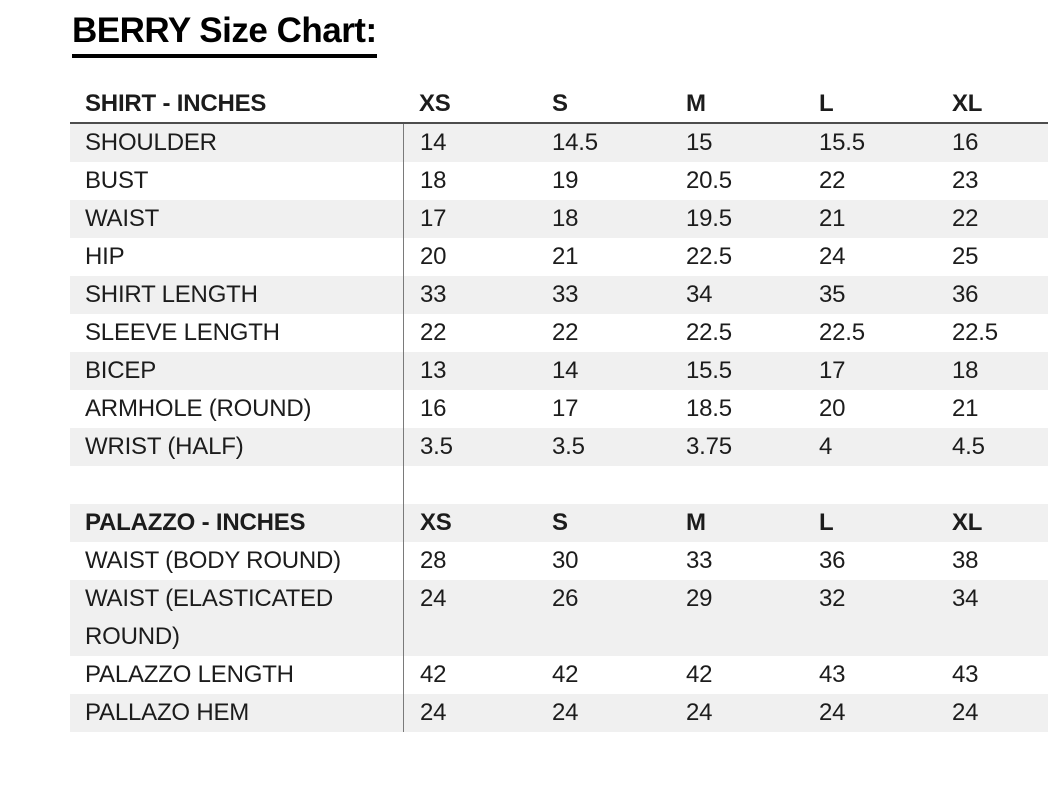  I want to click on row-label: WAIST (BODY ROUND), so click(213, 560).